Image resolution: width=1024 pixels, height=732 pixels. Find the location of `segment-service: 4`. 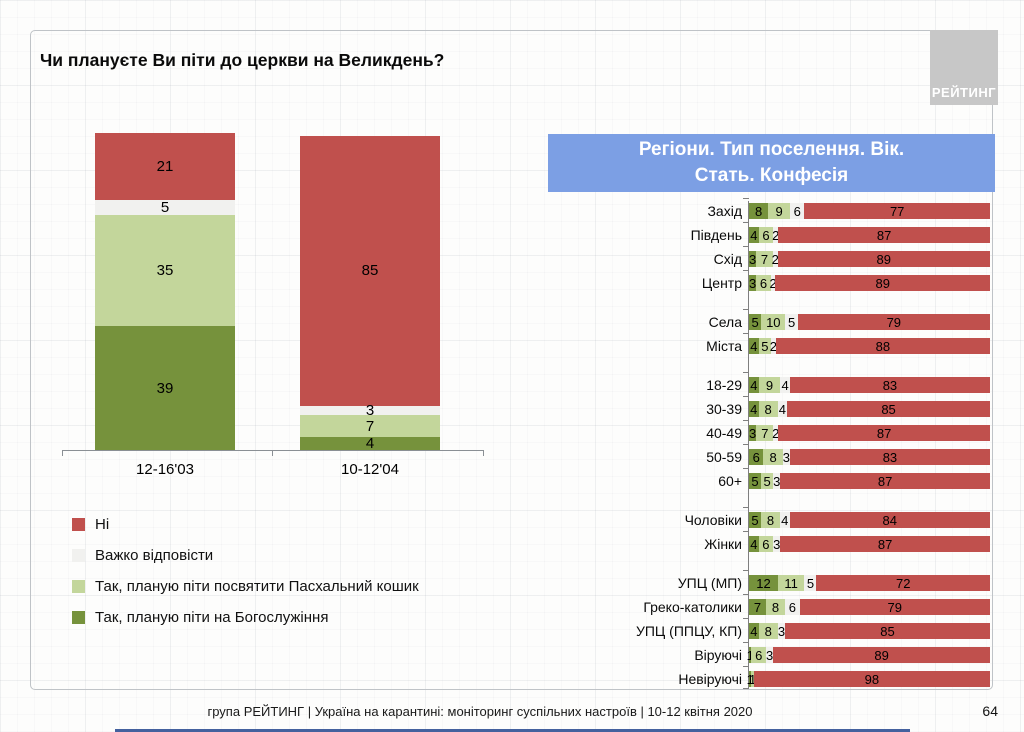

segment-service: 4 is located at coordinates (754, 235).